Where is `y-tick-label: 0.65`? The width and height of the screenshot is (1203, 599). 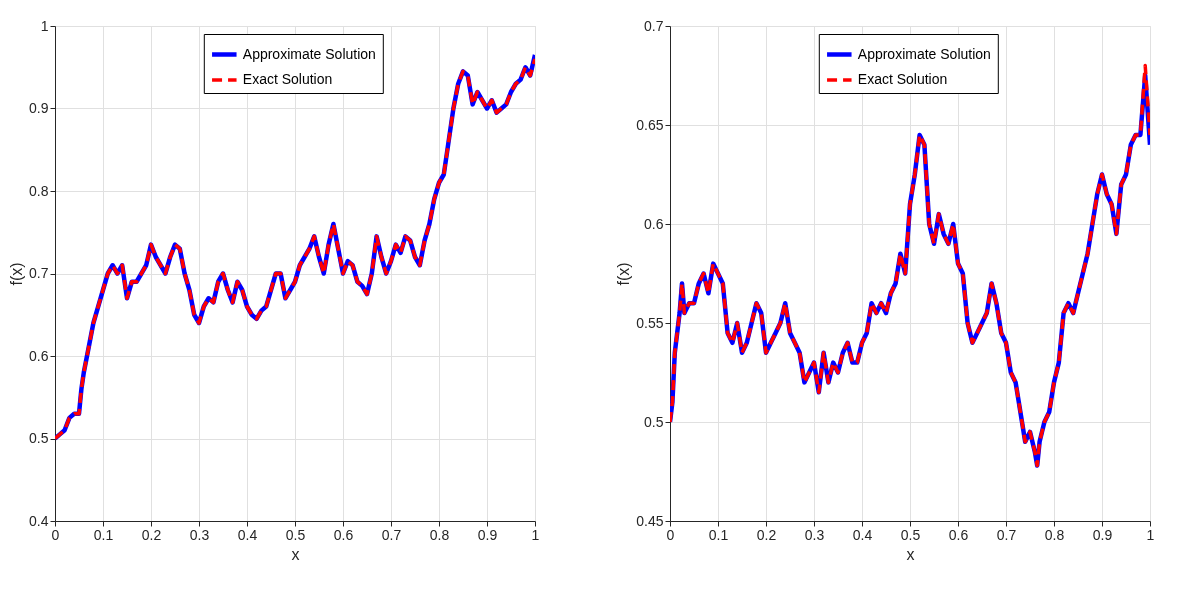 y-tick-label: 0.65 is located at coordinates (650, 124).